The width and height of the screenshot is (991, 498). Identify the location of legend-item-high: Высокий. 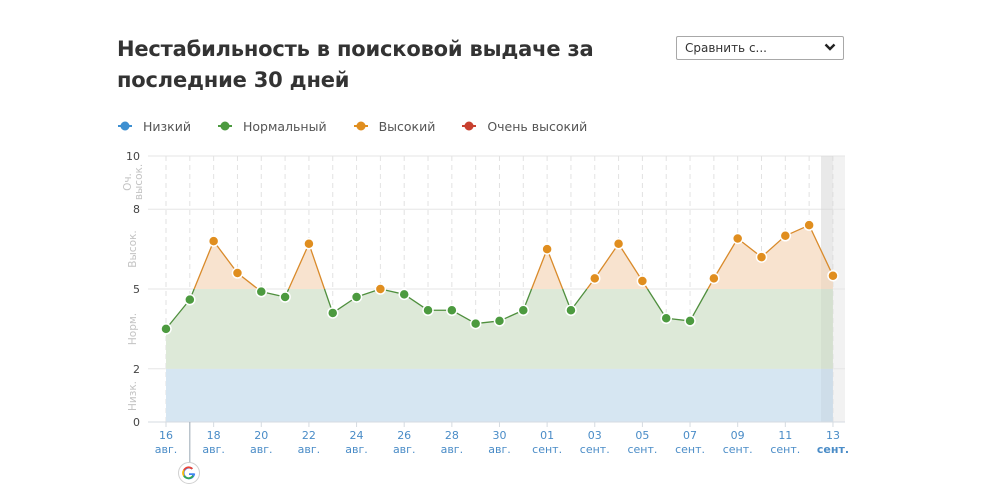
(394, 126).